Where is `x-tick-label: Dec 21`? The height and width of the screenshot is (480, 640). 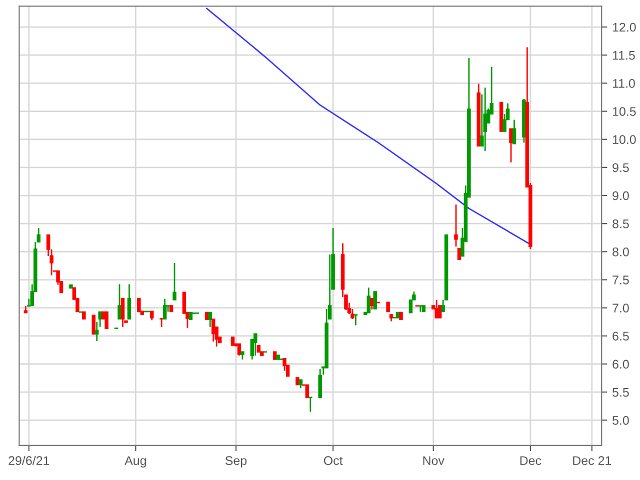
x-tick-label: Dec 21 is located at coordinates (592, 461).